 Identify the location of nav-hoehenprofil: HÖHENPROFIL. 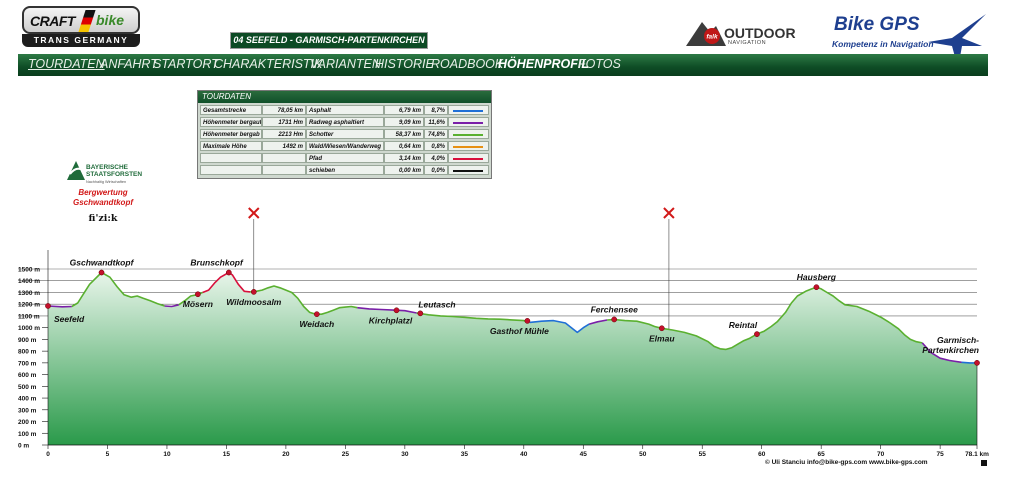
(543, 64).